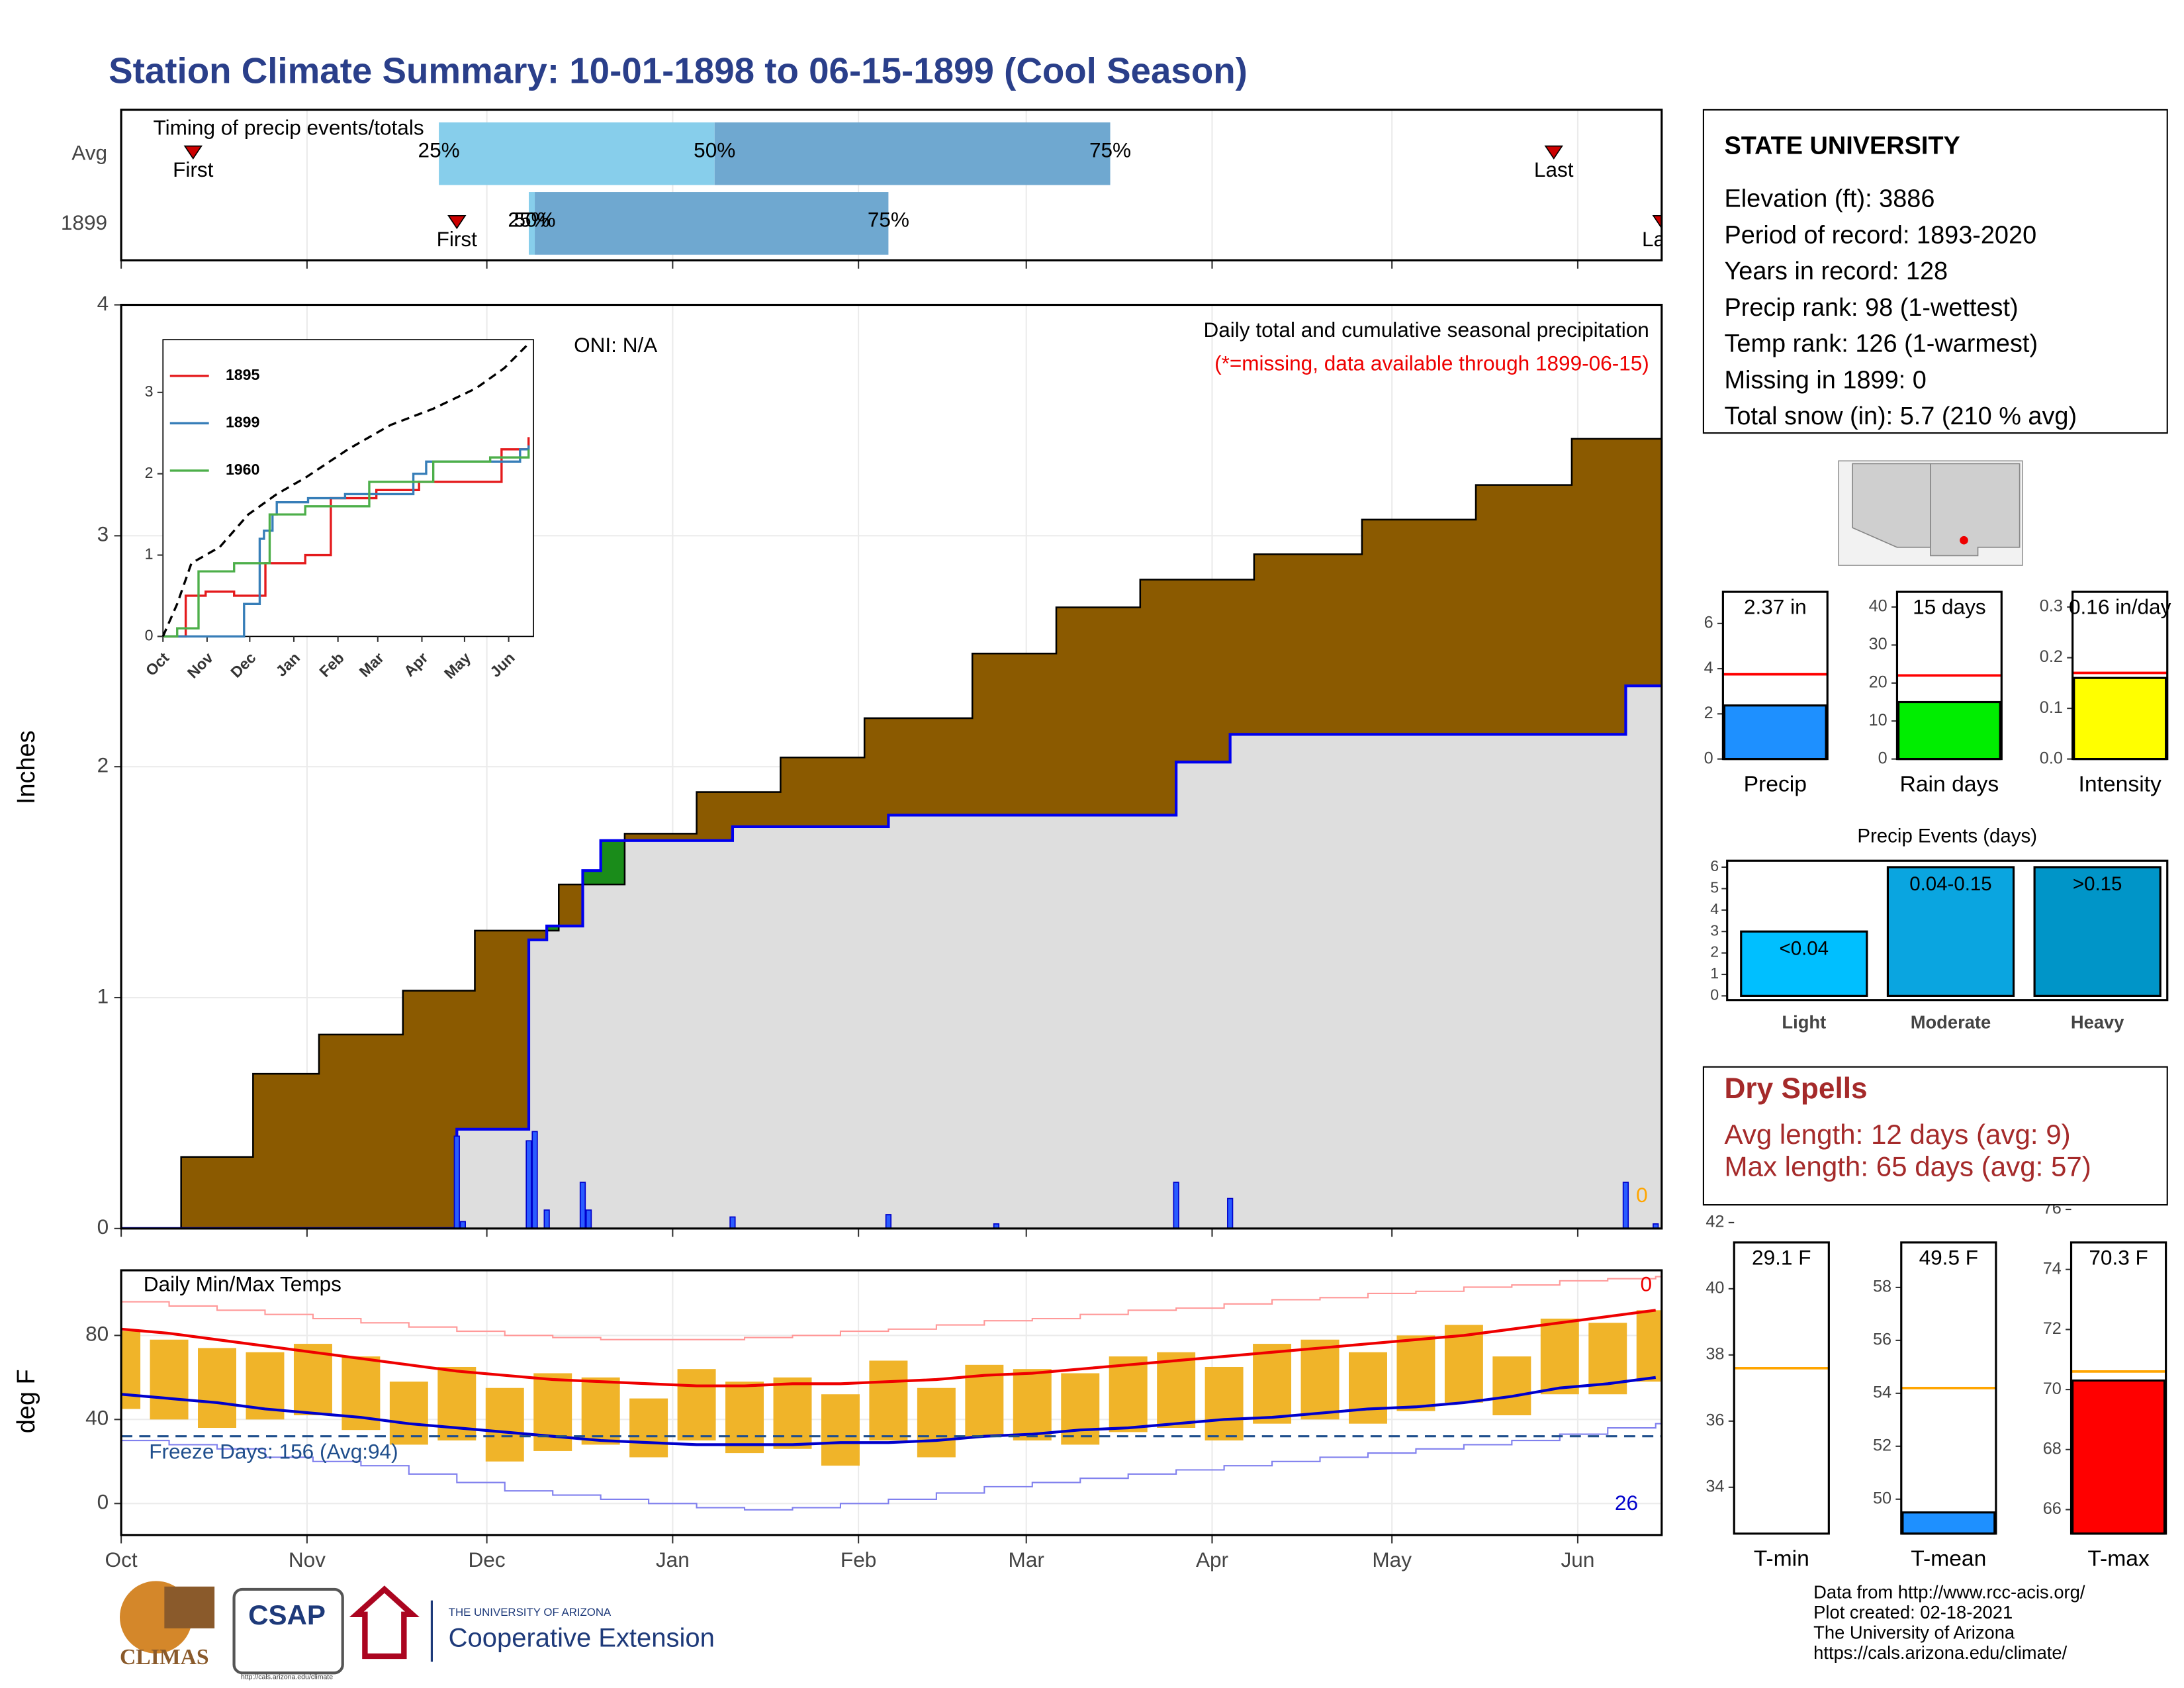 This screenshot has width=2184, height=1688. What do you see at coordinates (1882, 1287) in the screenshot?
I see `y-tick-label: 58` at bounding box center [1882, 1287].